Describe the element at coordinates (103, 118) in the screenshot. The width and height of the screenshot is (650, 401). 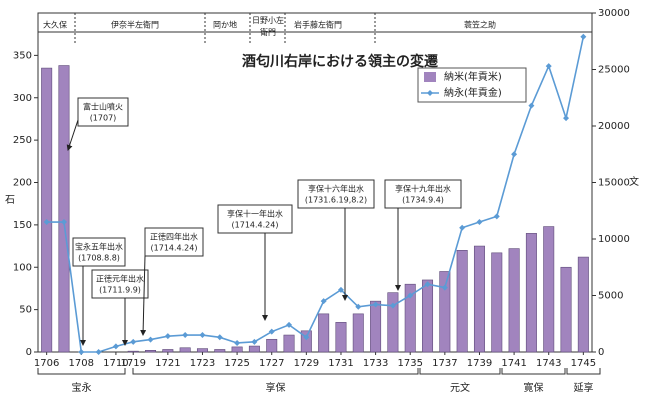
I see `annotation-date: (1707)` at that location.